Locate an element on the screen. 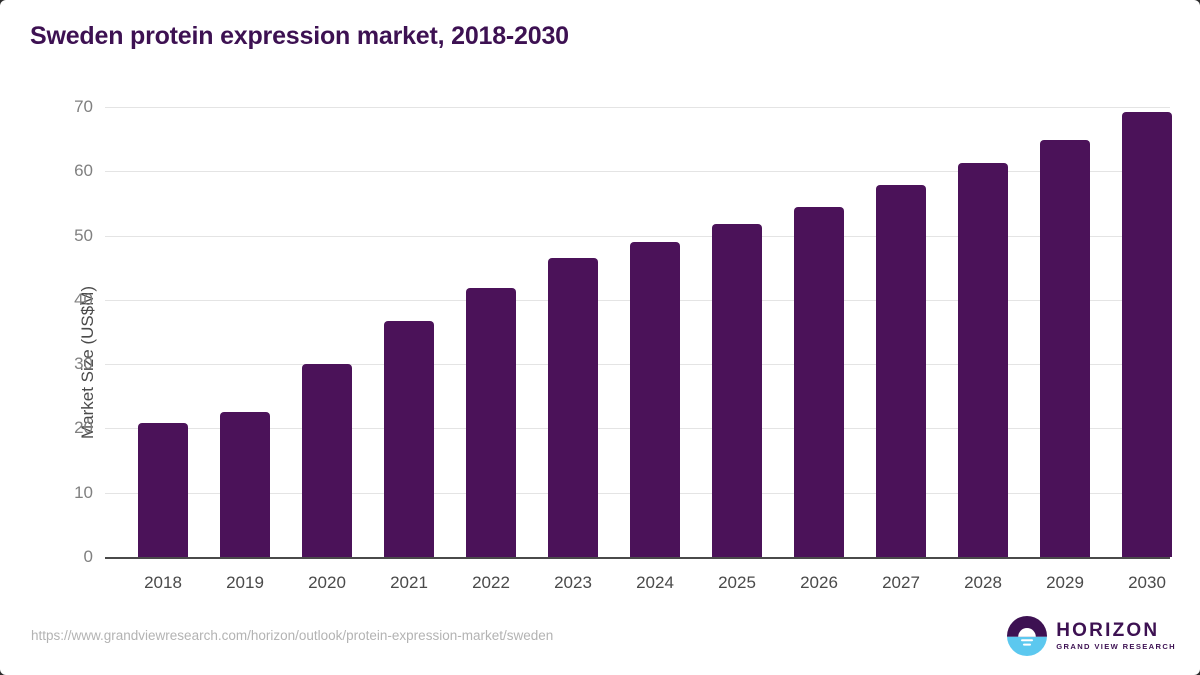 The image size is (1200, 675). x-axis-tick-label: 2028 is located at coordinates (983, 582).